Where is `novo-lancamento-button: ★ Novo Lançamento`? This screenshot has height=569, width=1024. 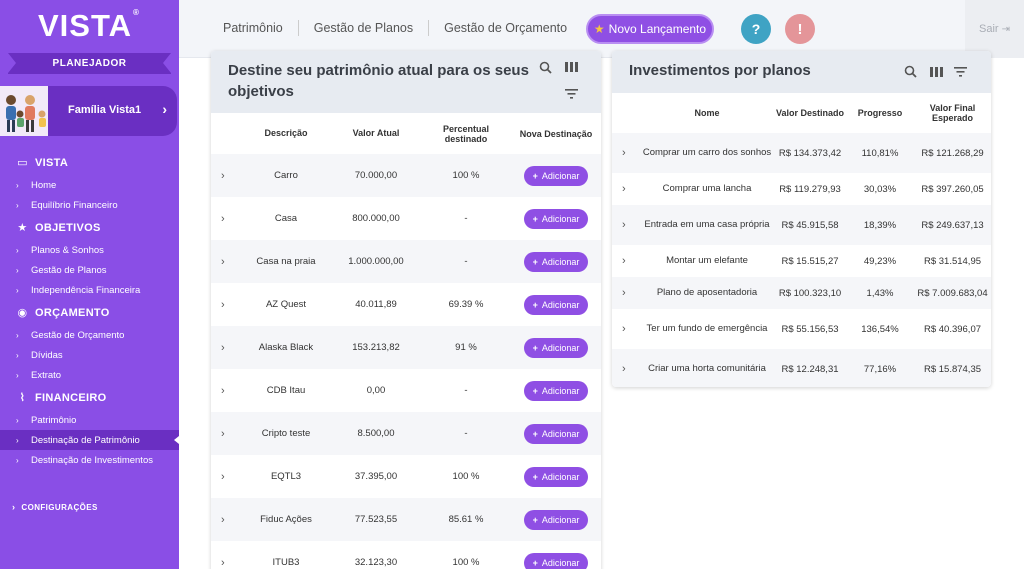
novo-lancamento-button: ★ Novo Lançamento is located at coordinates (650, 29).